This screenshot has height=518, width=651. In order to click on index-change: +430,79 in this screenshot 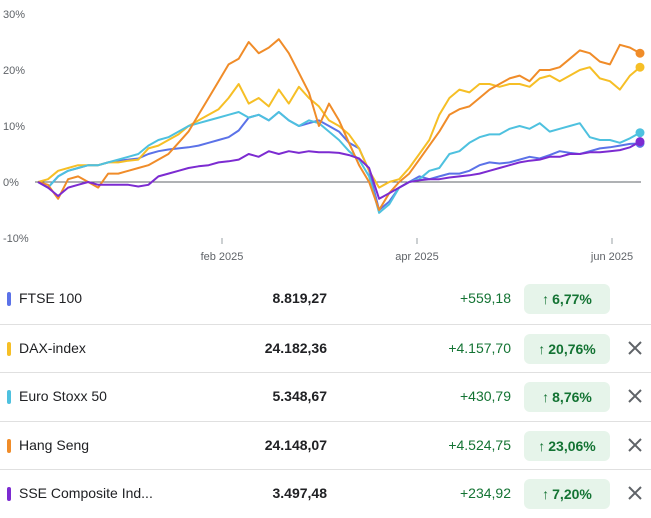, I will do `click(485, 396)`.